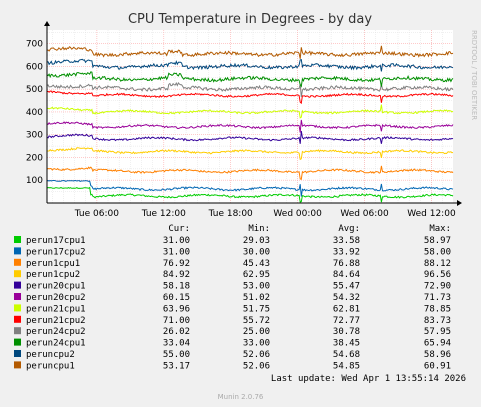 The height and width of the screenshot is (407, 481). I want to click on series-line-perun17cpu1, so click(250, 194).